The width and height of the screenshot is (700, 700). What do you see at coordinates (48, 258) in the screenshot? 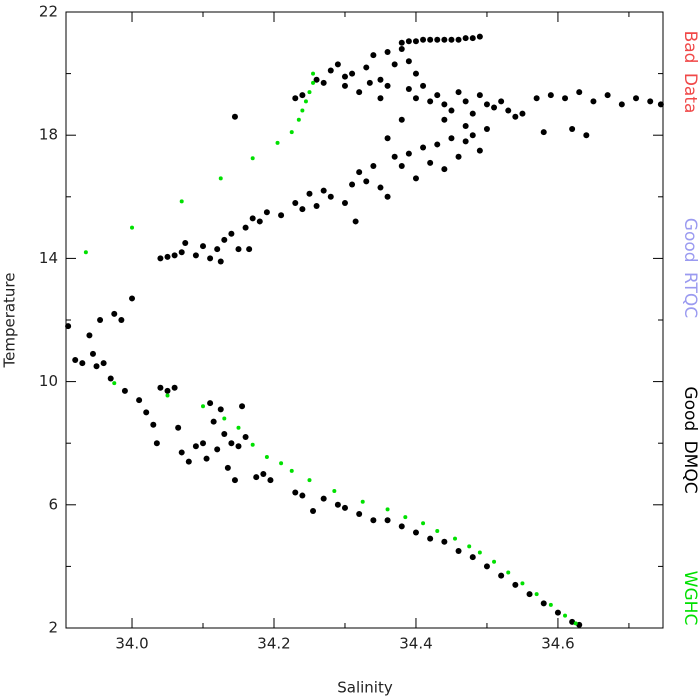
I see `y-tick-label: 14` at bounding box center [48, 258].